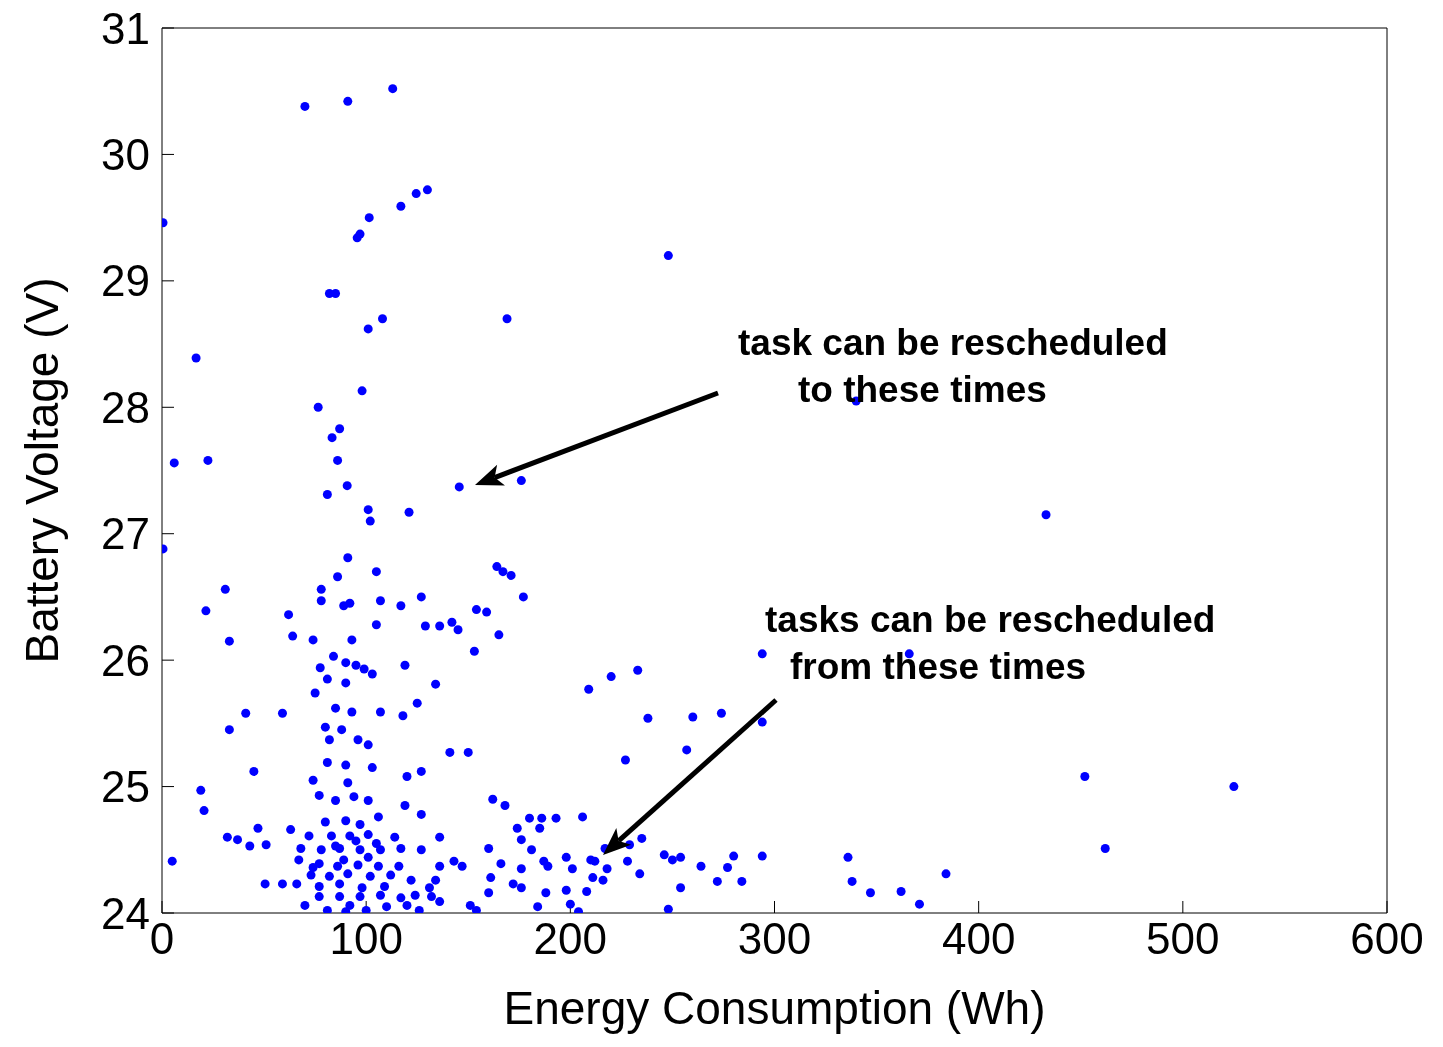 This screenshot has height=1047, width=1443. What do you see at coordinates (125, 787) in the screenshot?
I see `y-tick-label: 25` at bounding box center [125, 787].